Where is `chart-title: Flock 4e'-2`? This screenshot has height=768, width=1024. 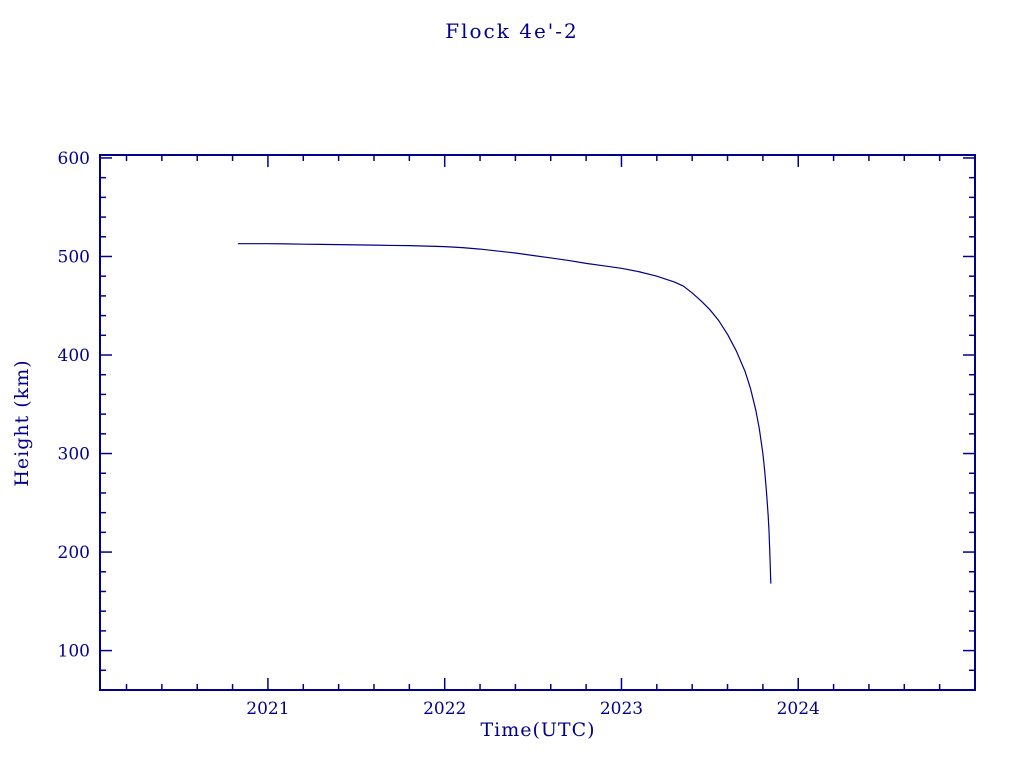
chart-title: Flock 4e'-2 is located at coordinates (512, 31).